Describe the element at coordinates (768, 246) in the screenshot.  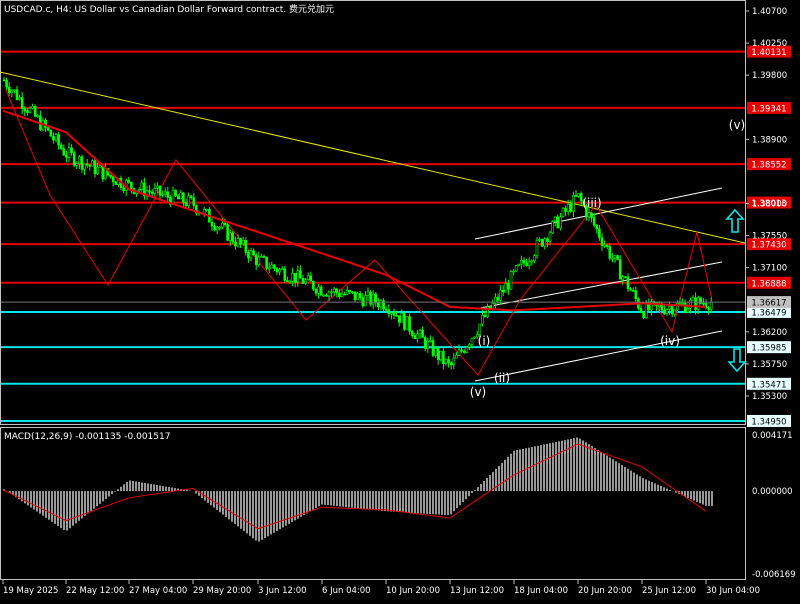
I see `resistance-price-label: 1.37430` at that location.